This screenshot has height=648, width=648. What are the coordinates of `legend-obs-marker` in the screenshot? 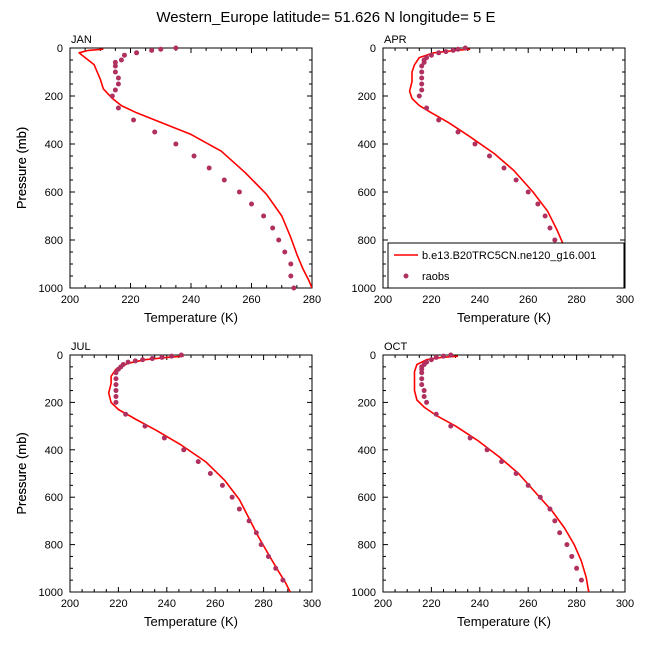 It's located at (406, 276).